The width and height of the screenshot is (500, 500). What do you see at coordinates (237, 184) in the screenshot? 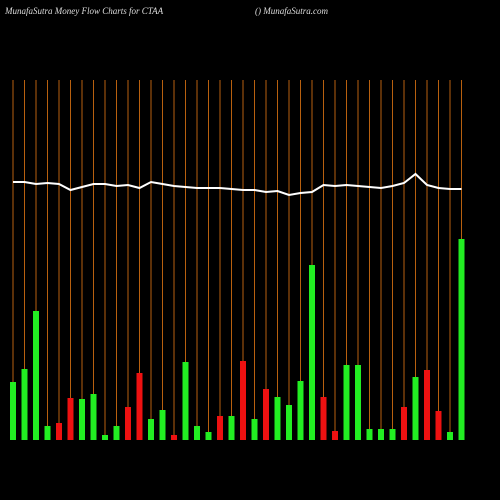
I see `money-flow-line` at bounding box center [237, 184].